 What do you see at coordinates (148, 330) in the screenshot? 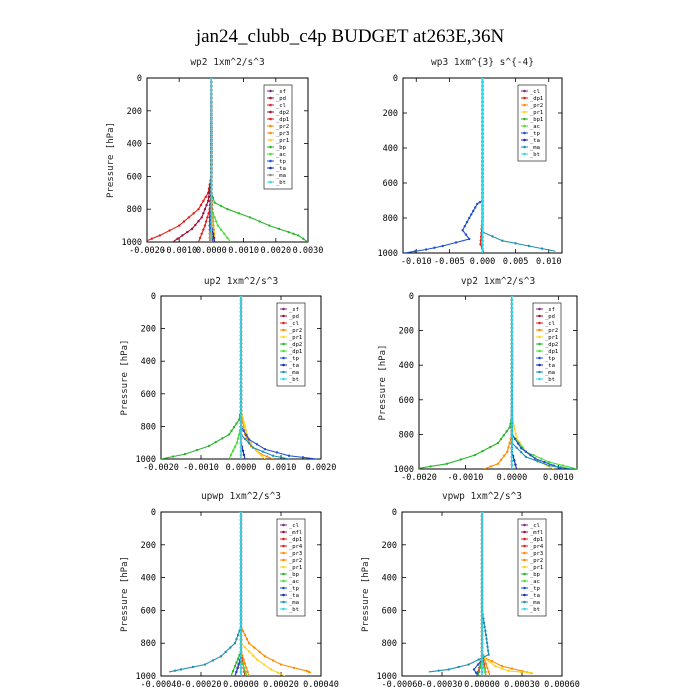
I see `y-tick-label: 200` at bounding box center [148, 330].